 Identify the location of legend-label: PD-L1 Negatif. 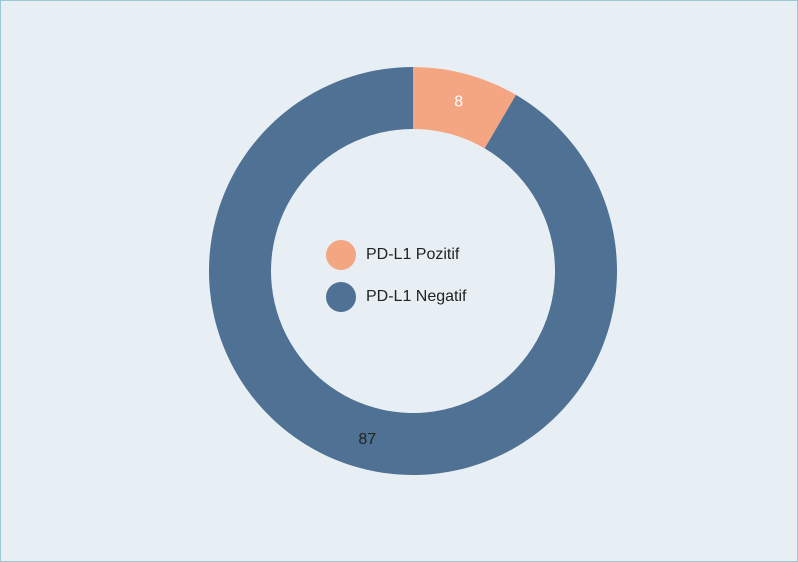
(416, 296).